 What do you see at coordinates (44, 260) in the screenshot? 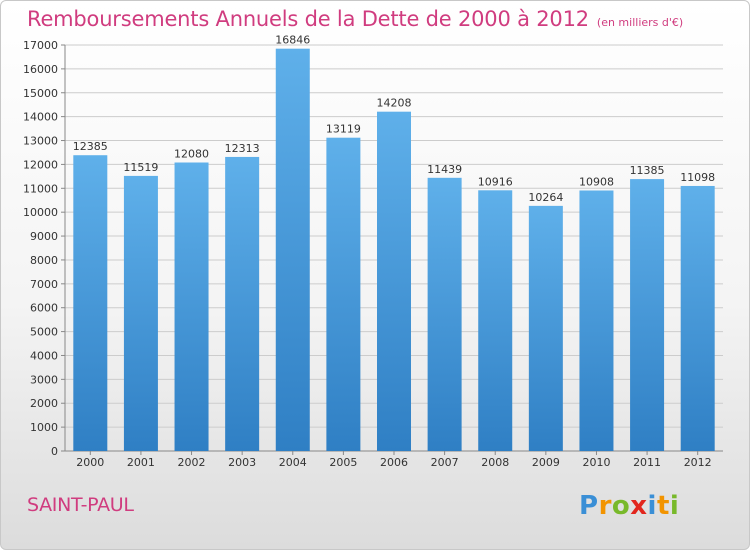
I see `y-tick-label: 8000` at bounding box center [44, 260].